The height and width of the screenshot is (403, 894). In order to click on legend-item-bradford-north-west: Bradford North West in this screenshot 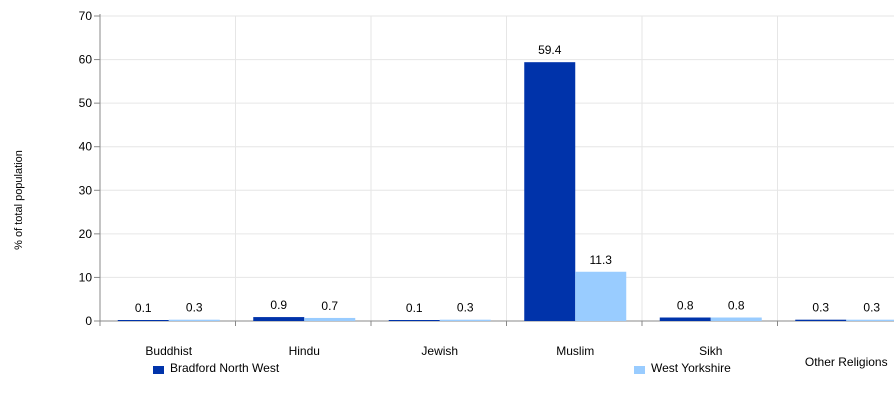, I will do `click(216, 368)`.